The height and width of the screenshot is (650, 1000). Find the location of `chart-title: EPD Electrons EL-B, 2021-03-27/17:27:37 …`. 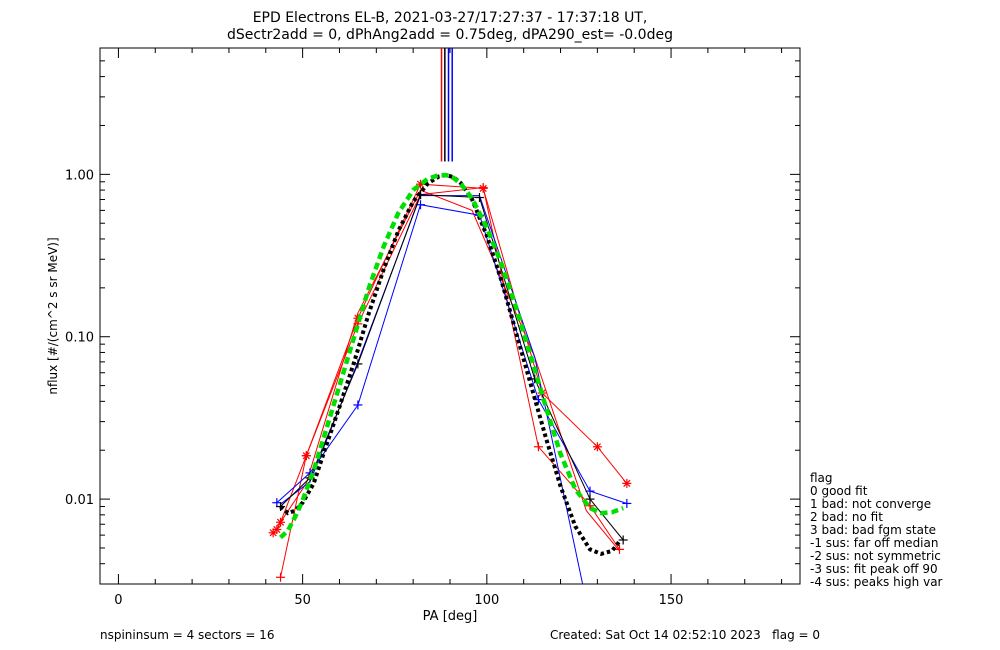

chart-title: EPD Electrons EL-B, 2021-03-27/17:27:37 … is located at coordinates (450, 18).